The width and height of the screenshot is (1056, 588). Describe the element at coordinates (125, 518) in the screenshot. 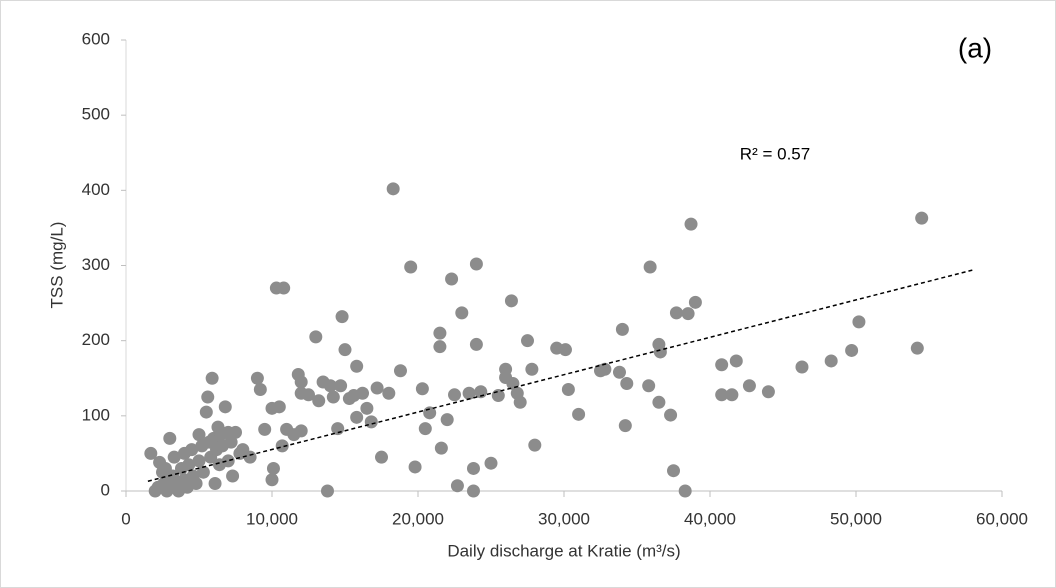

I see `x-tick-label: 0` at that location.